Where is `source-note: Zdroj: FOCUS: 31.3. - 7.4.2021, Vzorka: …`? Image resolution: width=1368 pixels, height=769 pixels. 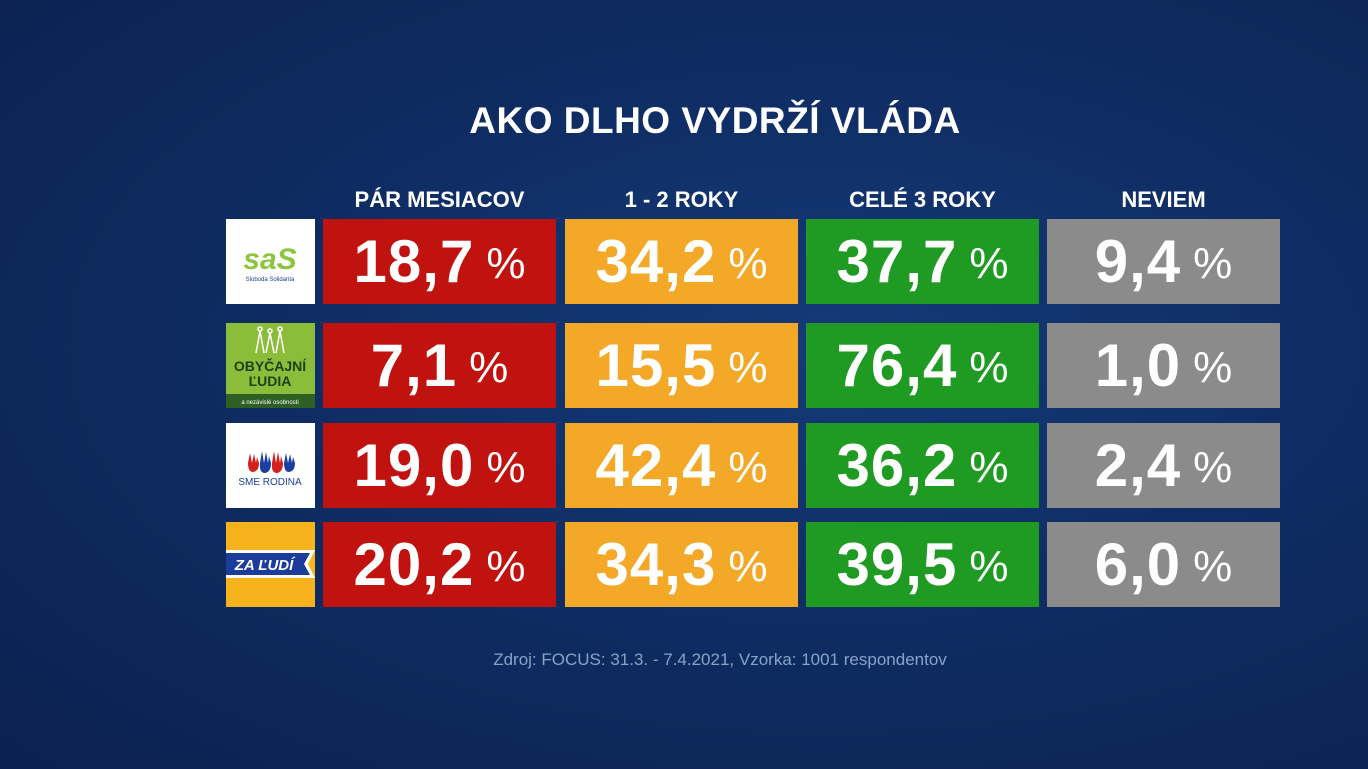
source-note: Zdroj: FOCUS: 31.3. - 7.4.2021, Vzorka: … is located at coordinates (720, 659).